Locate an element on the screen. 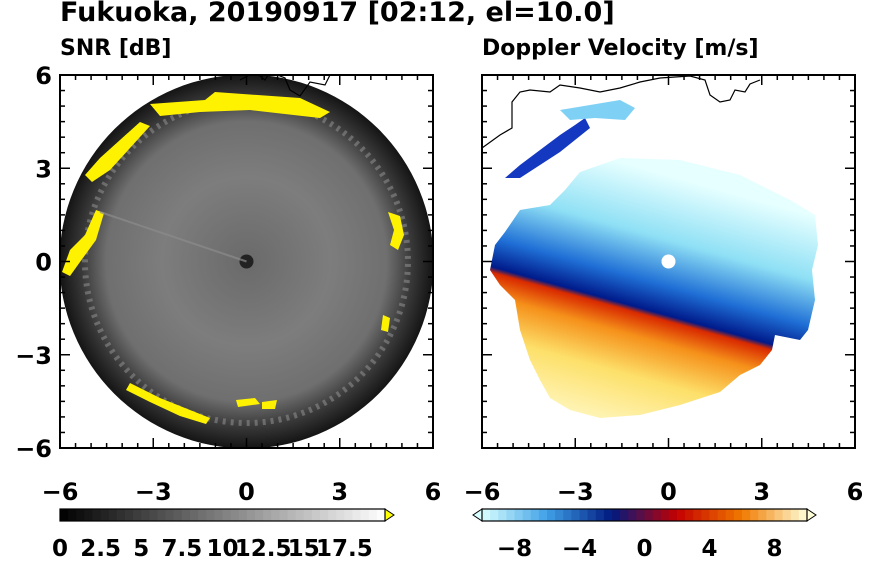 The image size is (870, 570). snr-beam-blockage is located at coordinates (173, 237).